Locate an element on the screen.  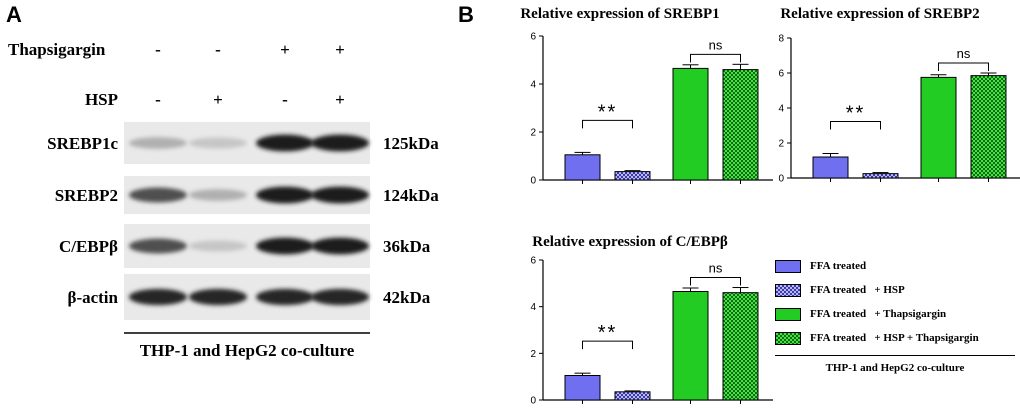
legend-label: FFA treated + HSP + Thapsigargin is located at coordinates (894, 338).